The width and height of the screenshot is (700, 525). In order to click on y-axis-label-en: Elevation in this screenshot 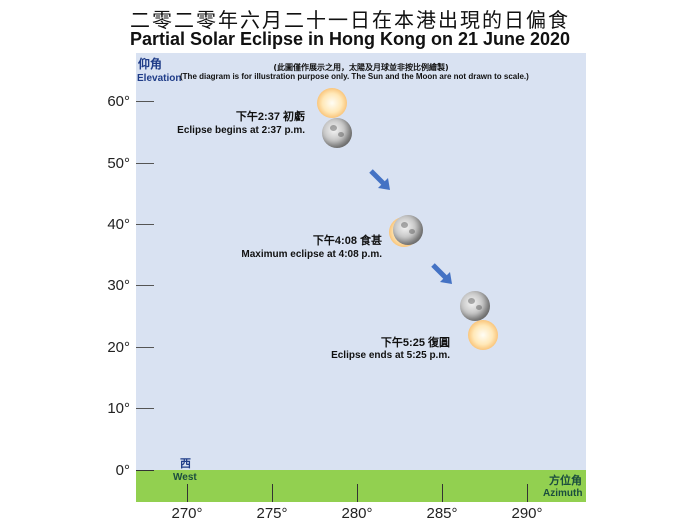, I will do `click(159, 78)`.